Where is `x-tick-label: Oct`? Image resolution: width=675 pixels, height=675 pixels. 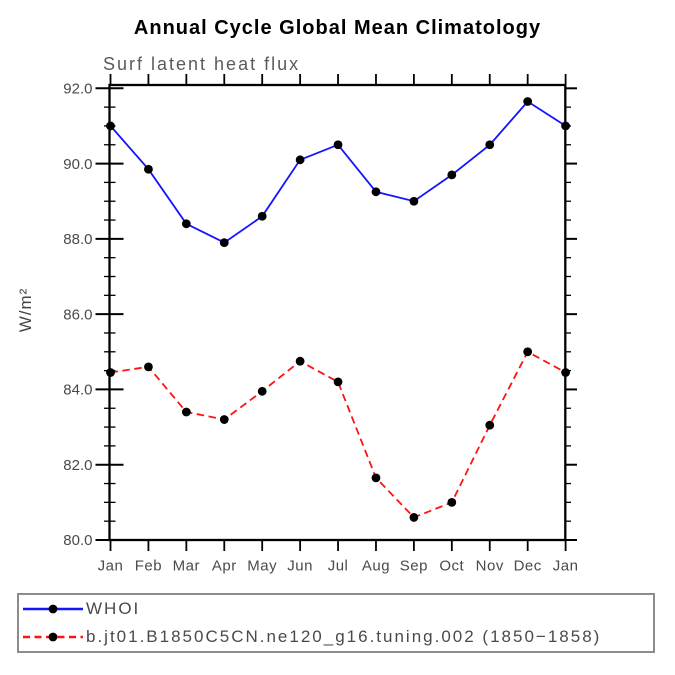
x-tick-label: Oct is located at coordinates (451, 566).